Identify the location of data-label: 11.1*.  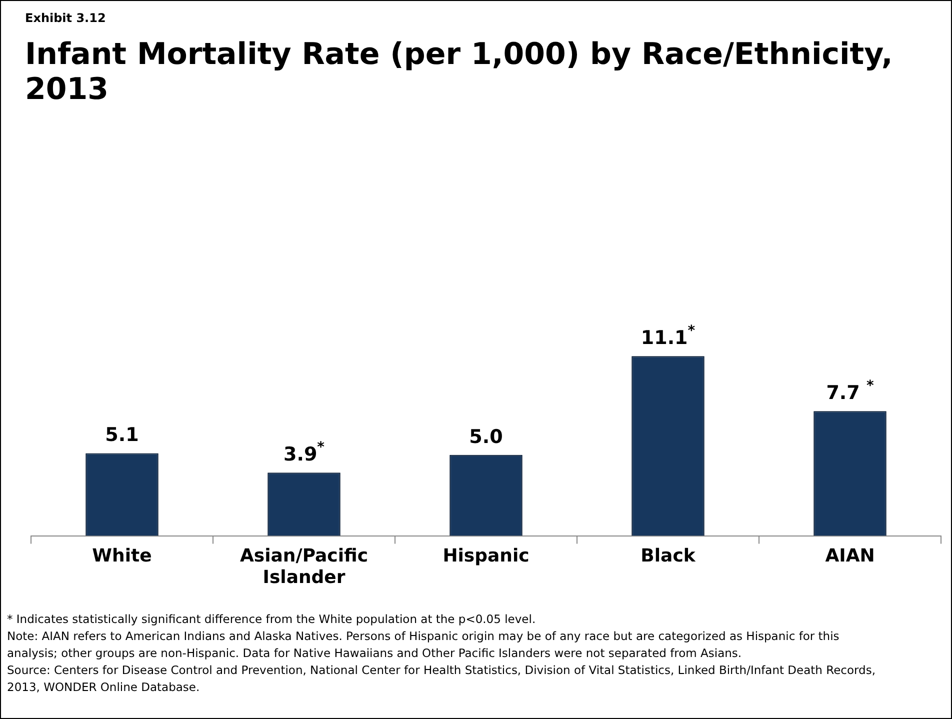
(668, 336).